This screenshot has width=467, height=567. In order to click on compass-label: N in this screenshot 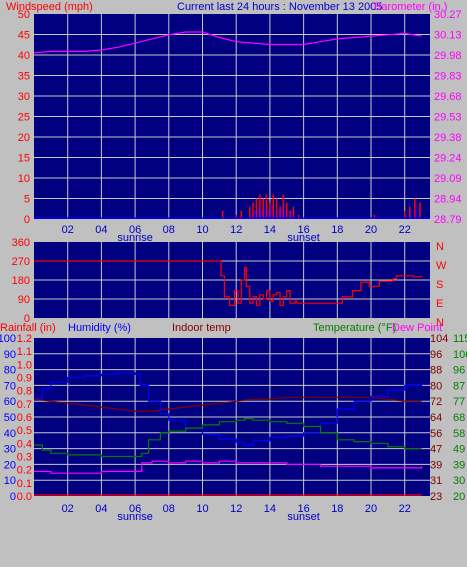, I will do `click(440, 247)`.